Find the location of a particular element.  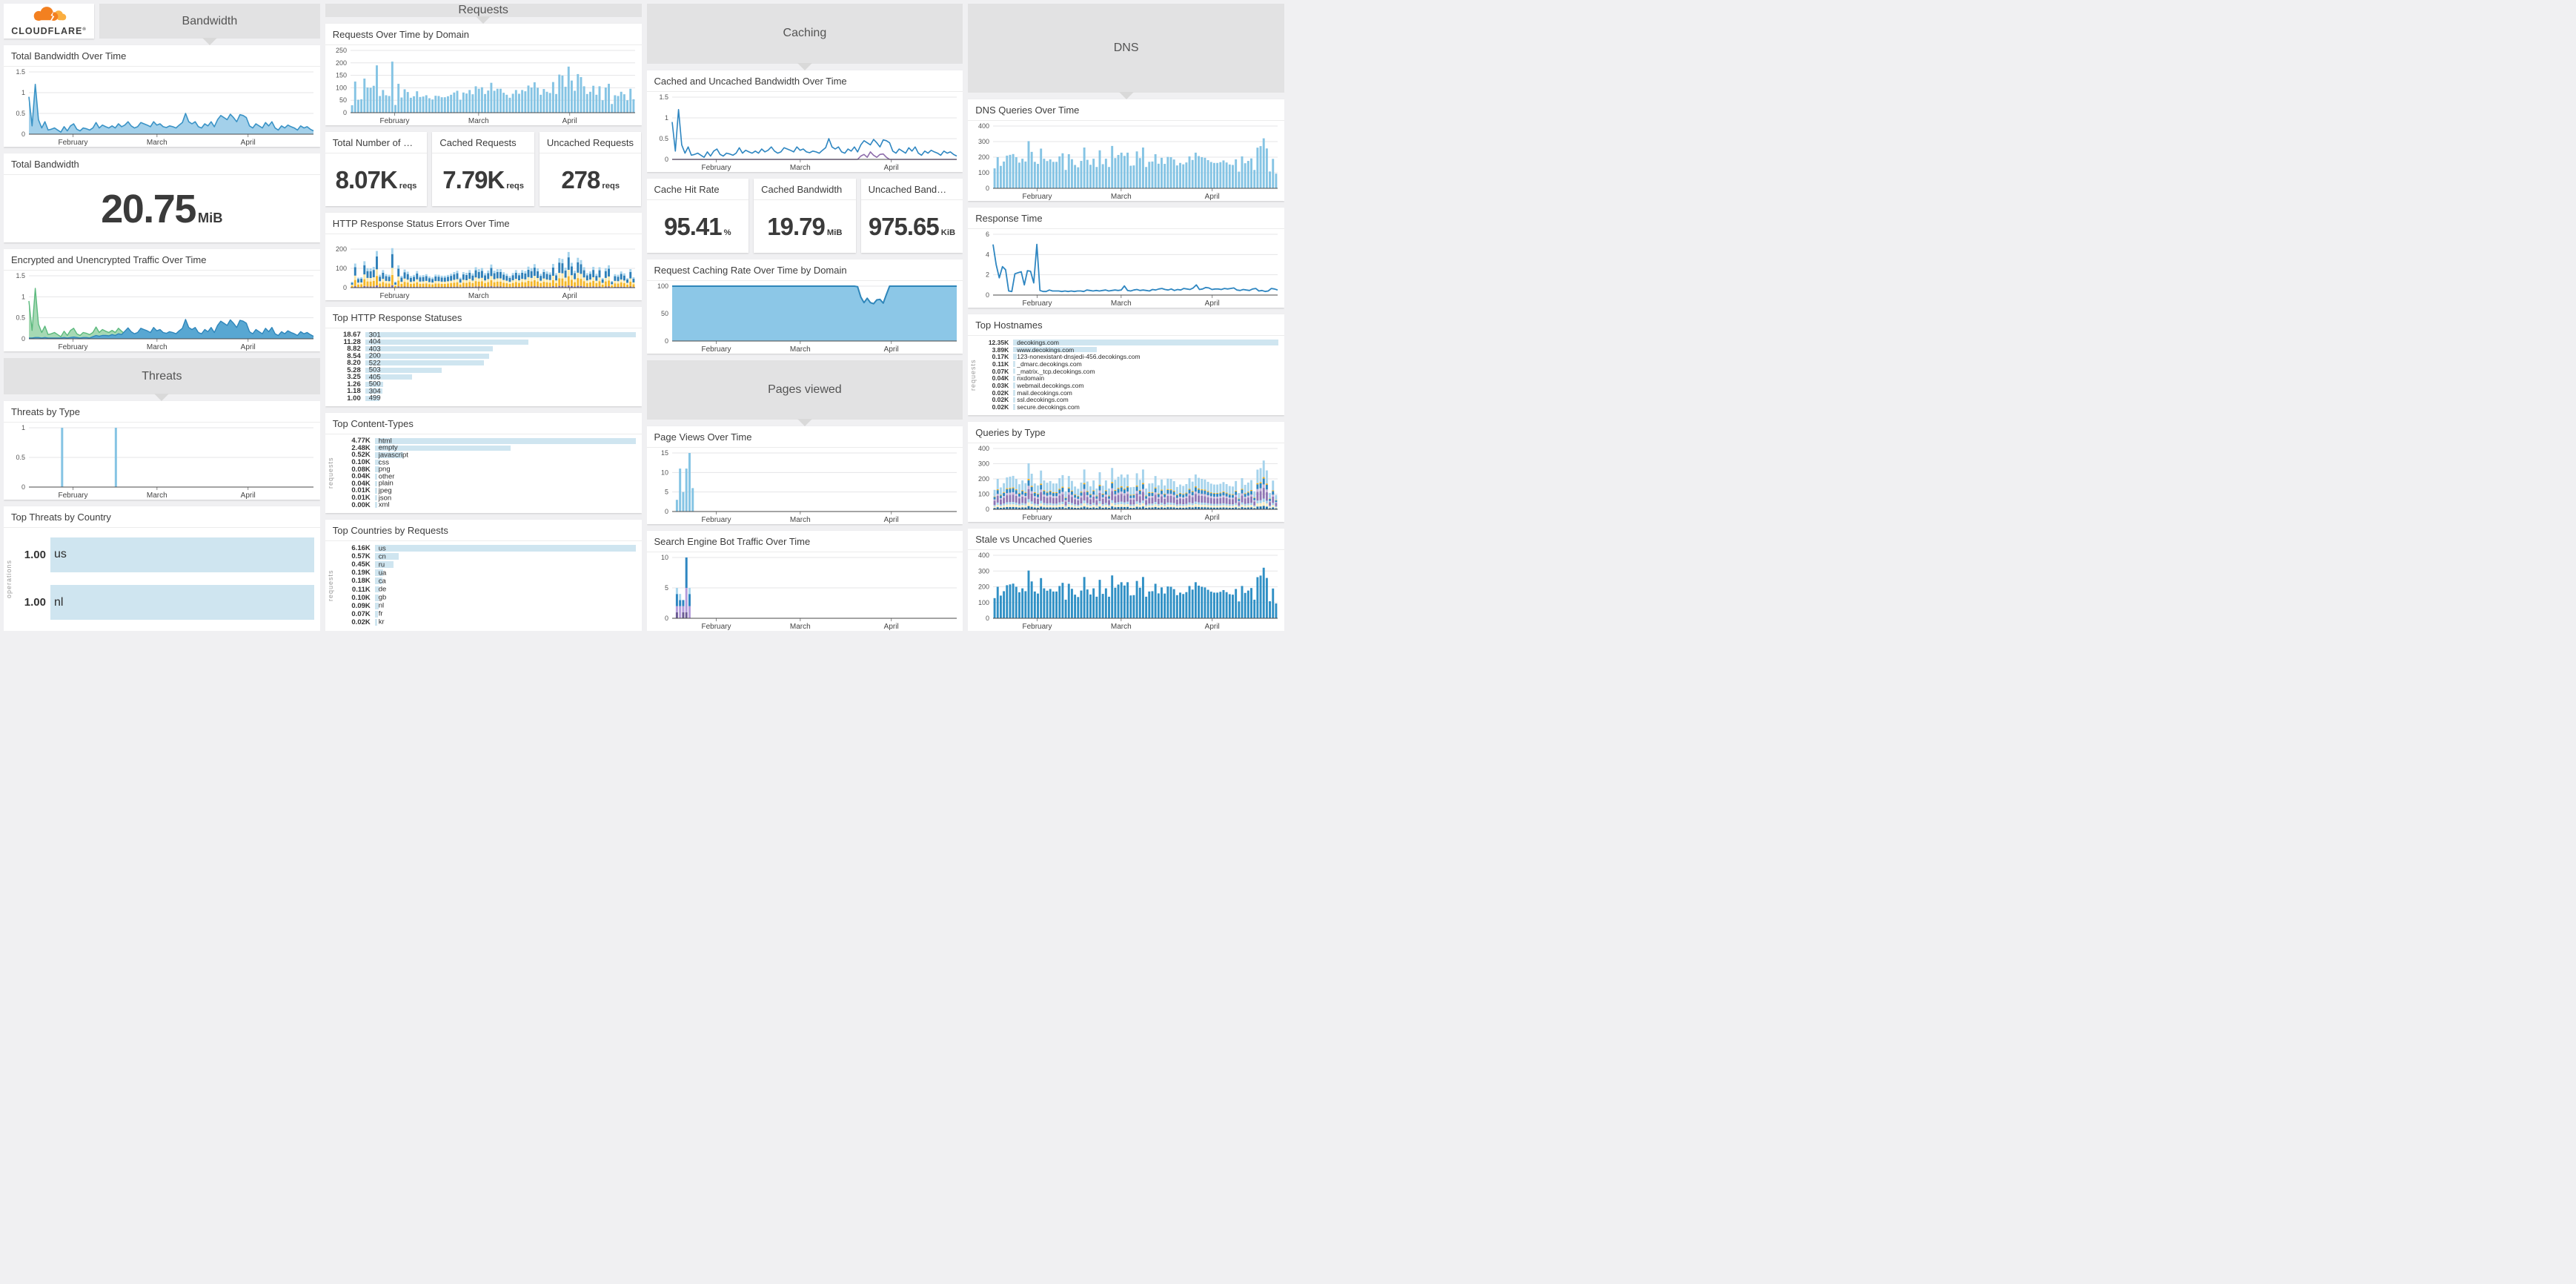

hbar-row: 0.57K cn is located at coordinates (486, 556).